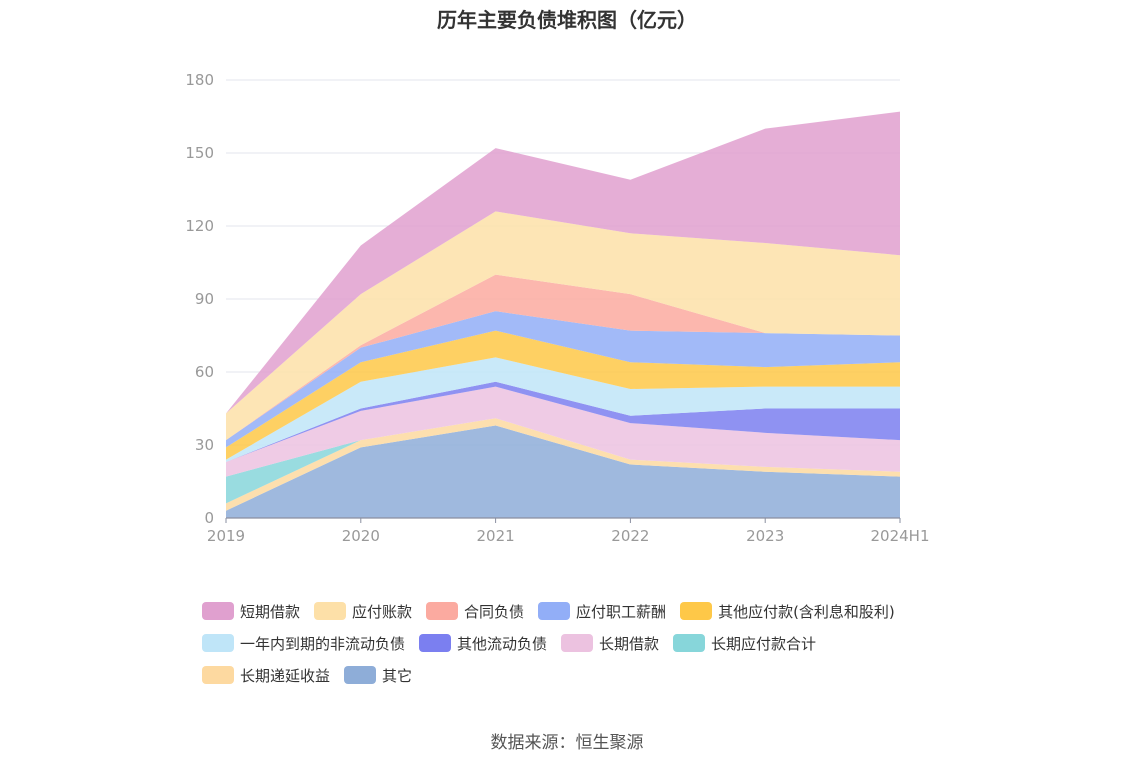  Describe the element at coordinates (397, 675) in the screenshot. I see `legend-label: 其它` at that location.